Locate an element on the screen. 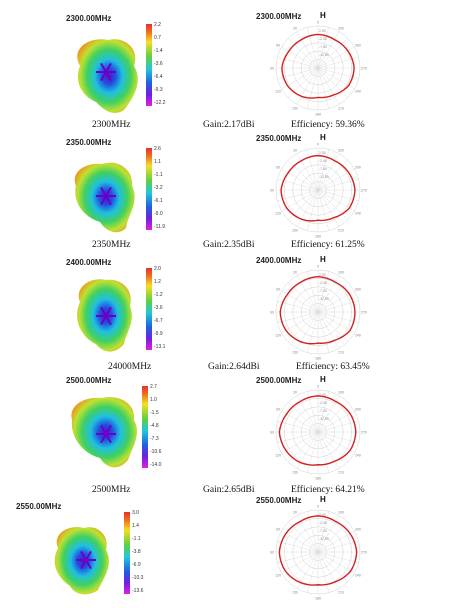  polar-angle-label: 180 is located at coordinates (318, 115).